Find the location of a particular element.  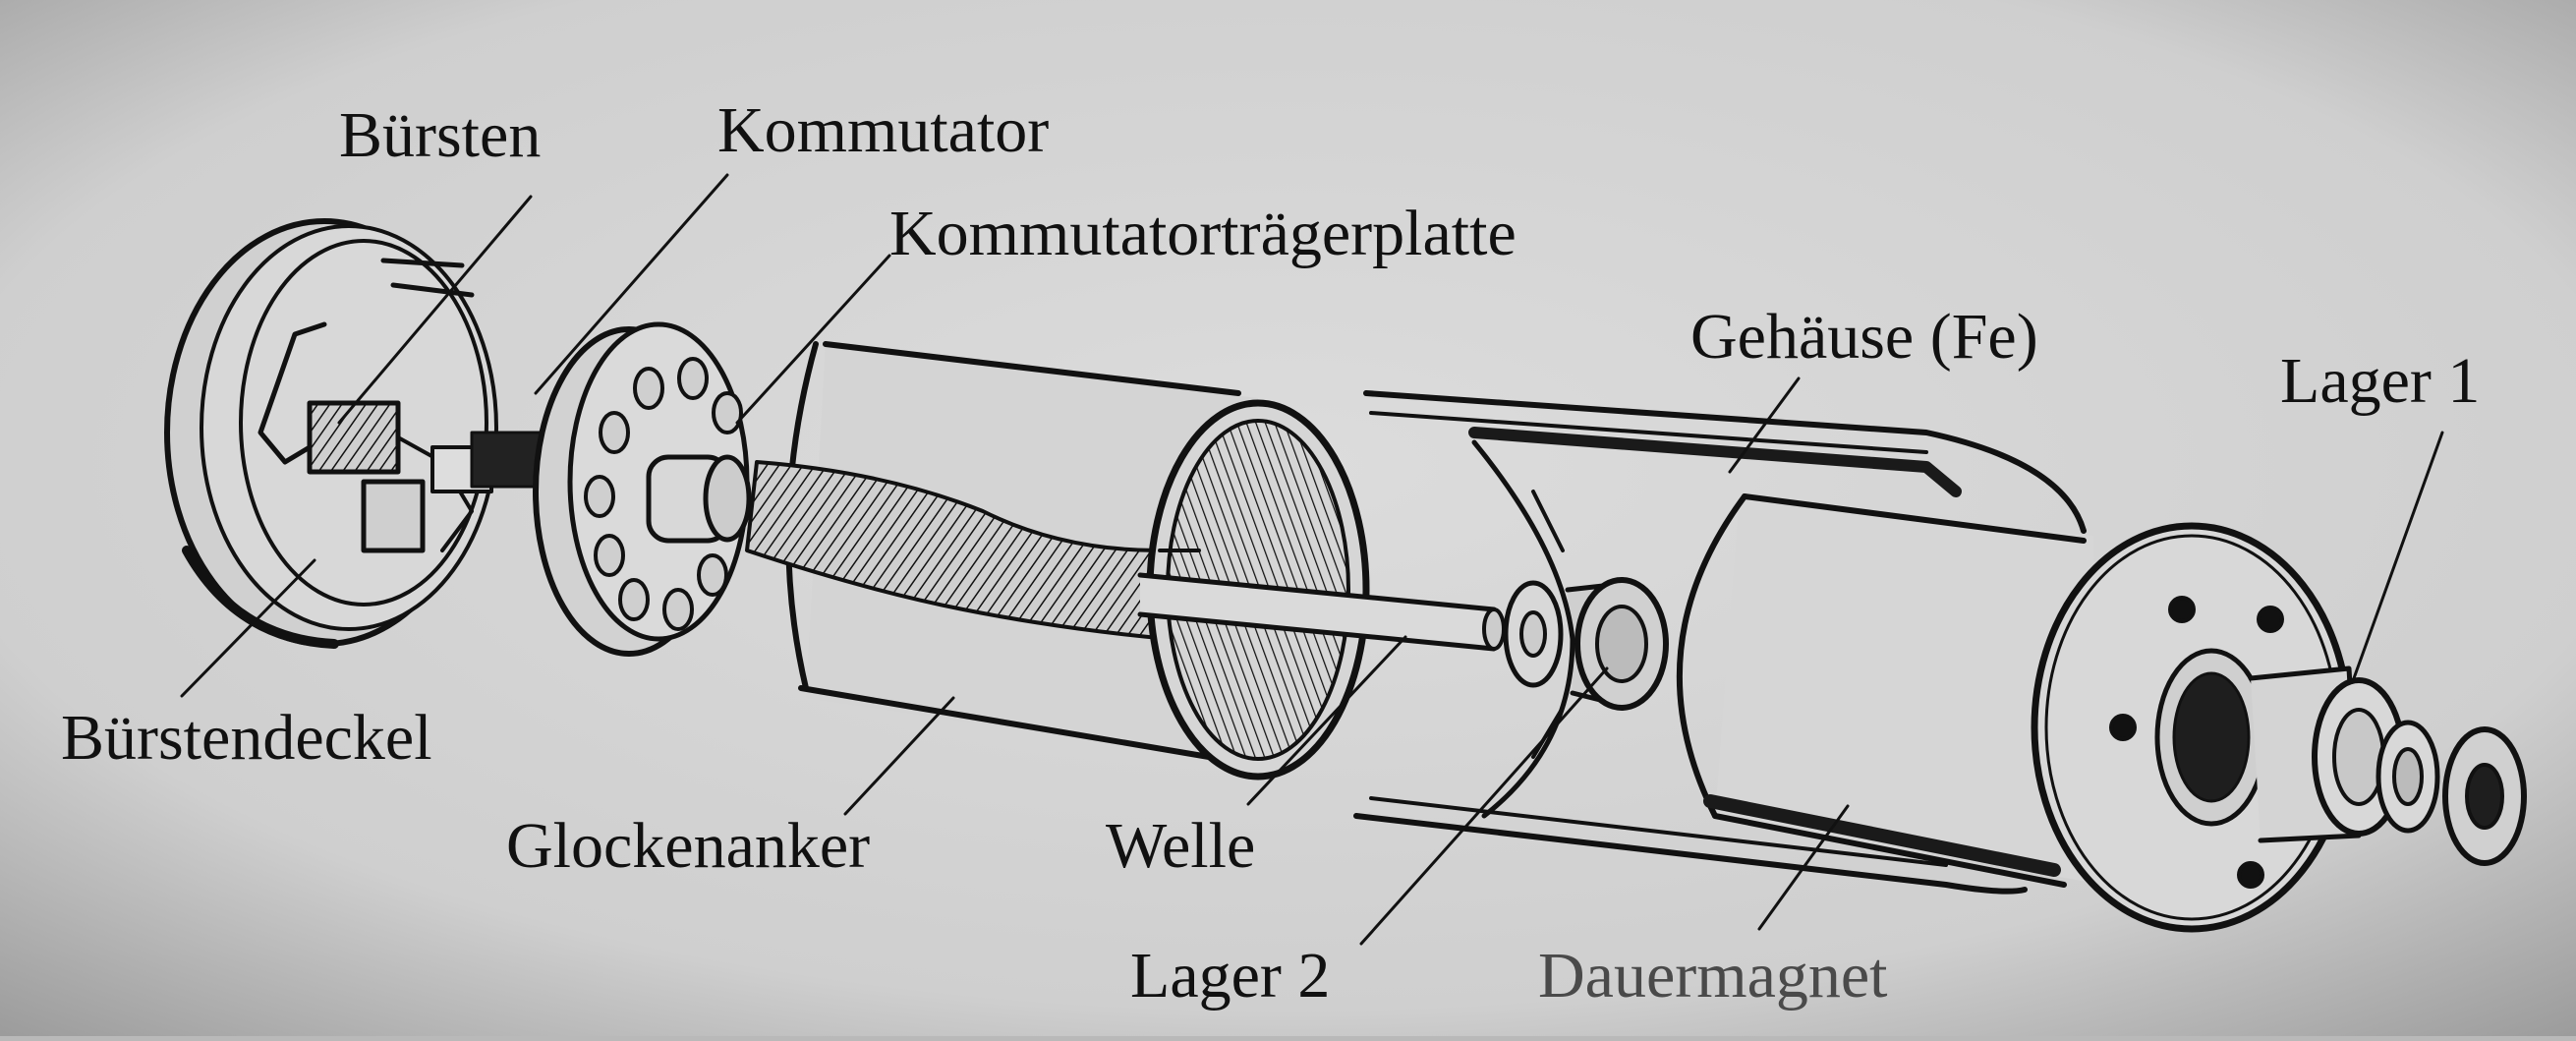

label-buersten: Bürsten is located at coordinates (441, 135).